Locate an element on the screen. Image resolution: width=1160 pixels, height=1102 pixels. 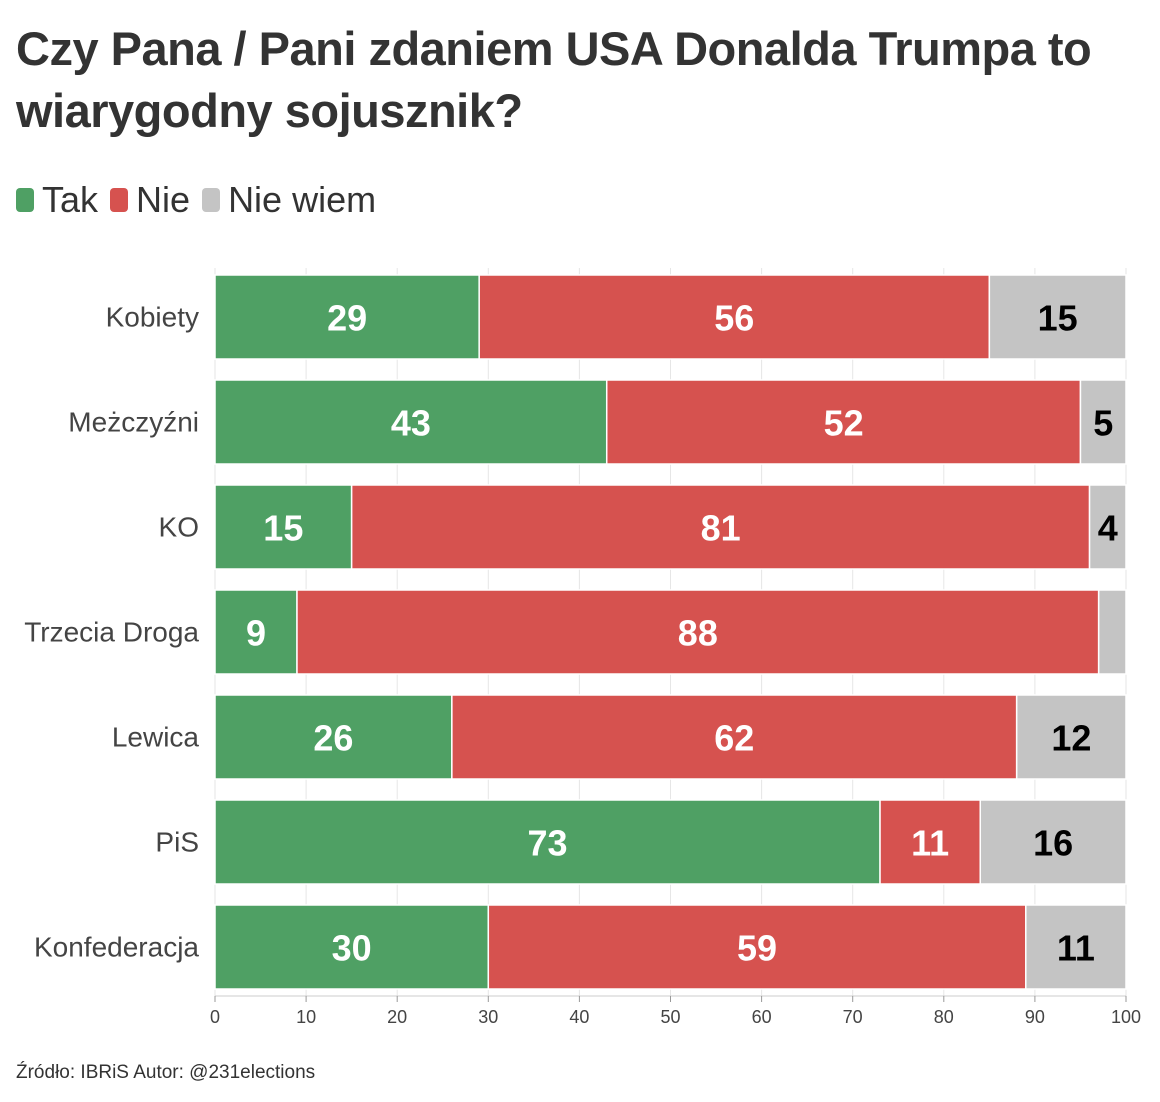
x-tick-label-20: 20 is located at coordinates (397, 1017).